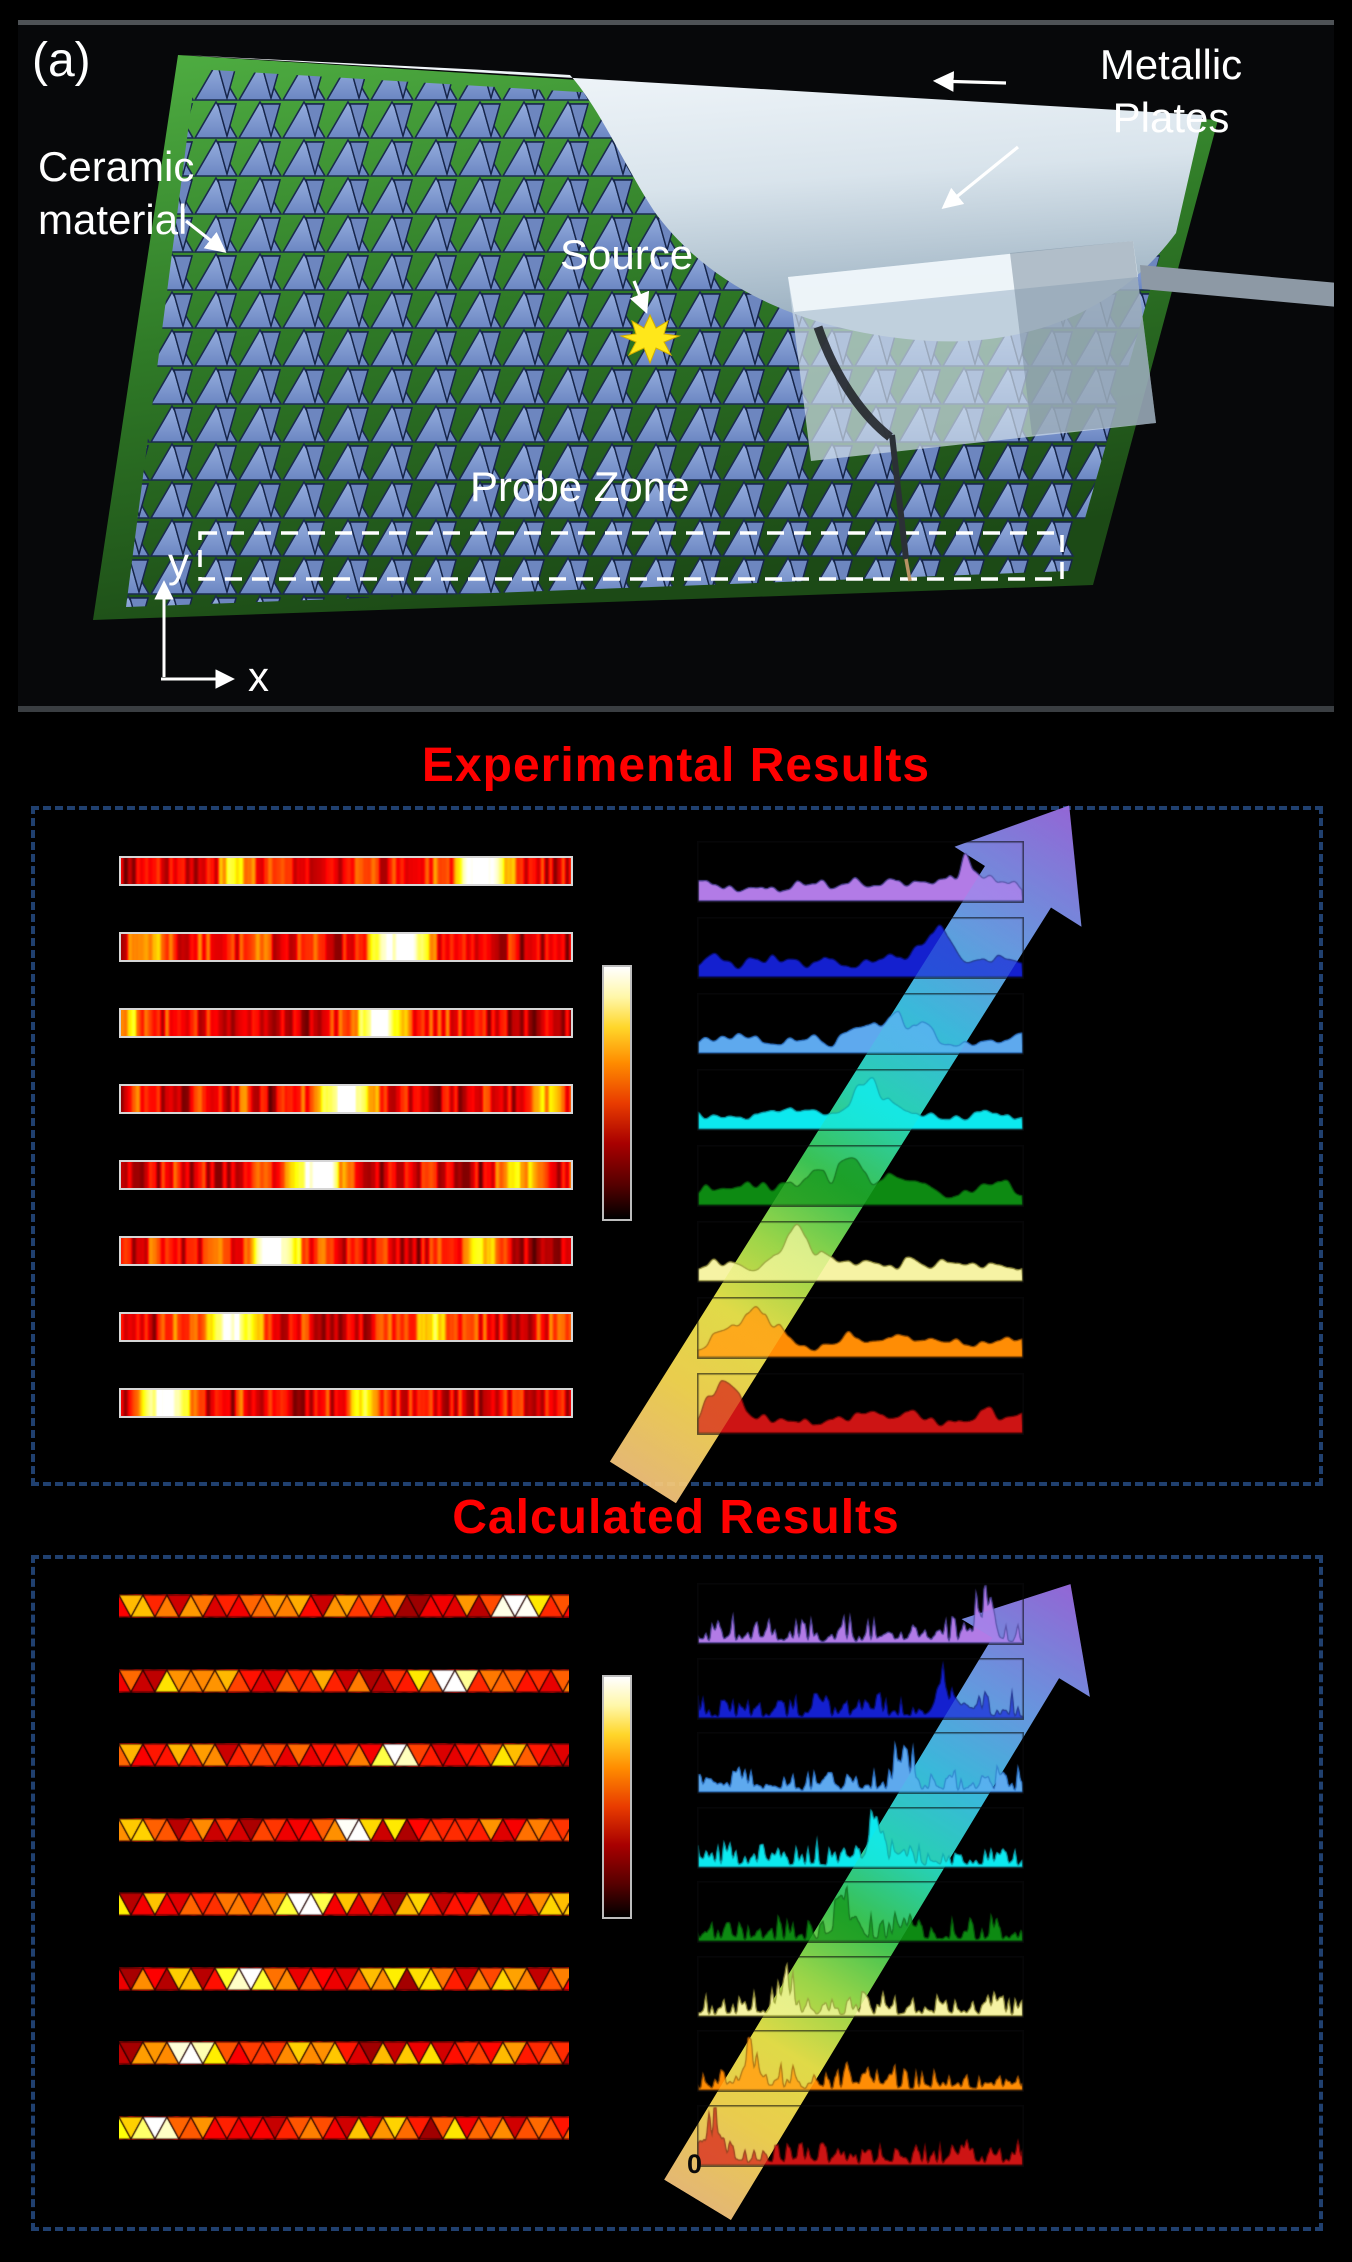 The width and height of the screenshot is (1352, 2262). I want to click on exp-waveform-blue, so click(860, 948).